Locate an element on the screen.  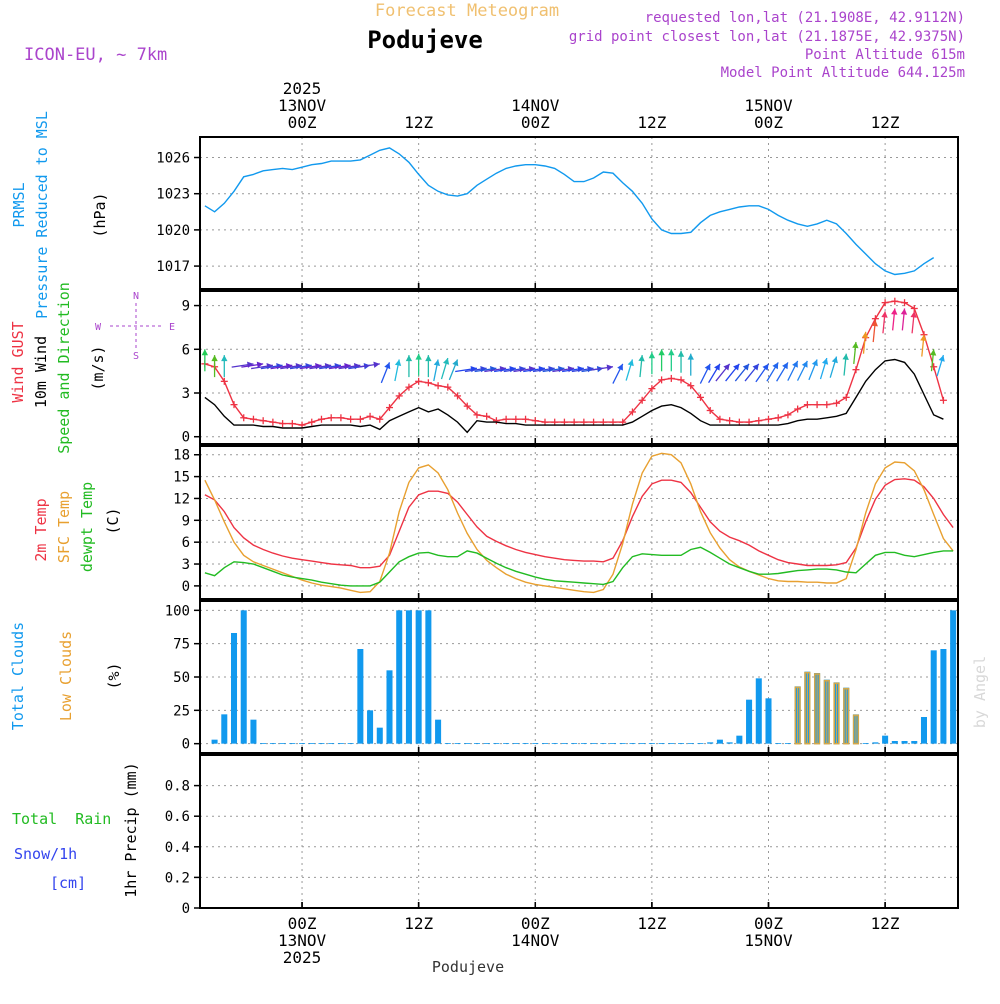
pressure-panel: 1017 1020 1023 1026 is located at coordinates (557, 213).